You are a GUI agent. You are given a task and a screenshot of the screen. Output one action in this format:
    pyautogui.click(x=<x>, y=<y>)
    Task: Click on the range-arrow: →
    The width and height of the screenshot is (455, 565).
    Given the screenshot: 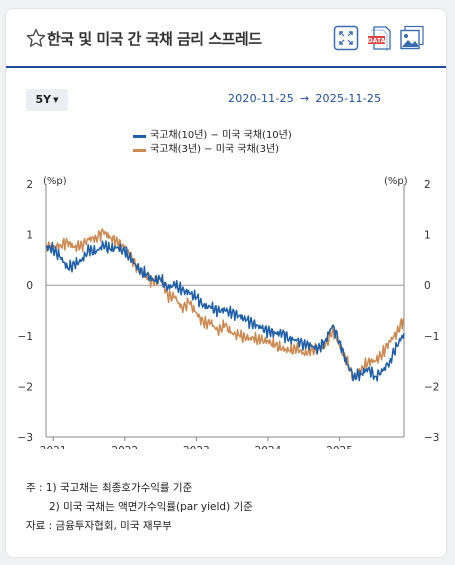 What is the action you would take?
    pyautogui.click(x=304, y=98)
    